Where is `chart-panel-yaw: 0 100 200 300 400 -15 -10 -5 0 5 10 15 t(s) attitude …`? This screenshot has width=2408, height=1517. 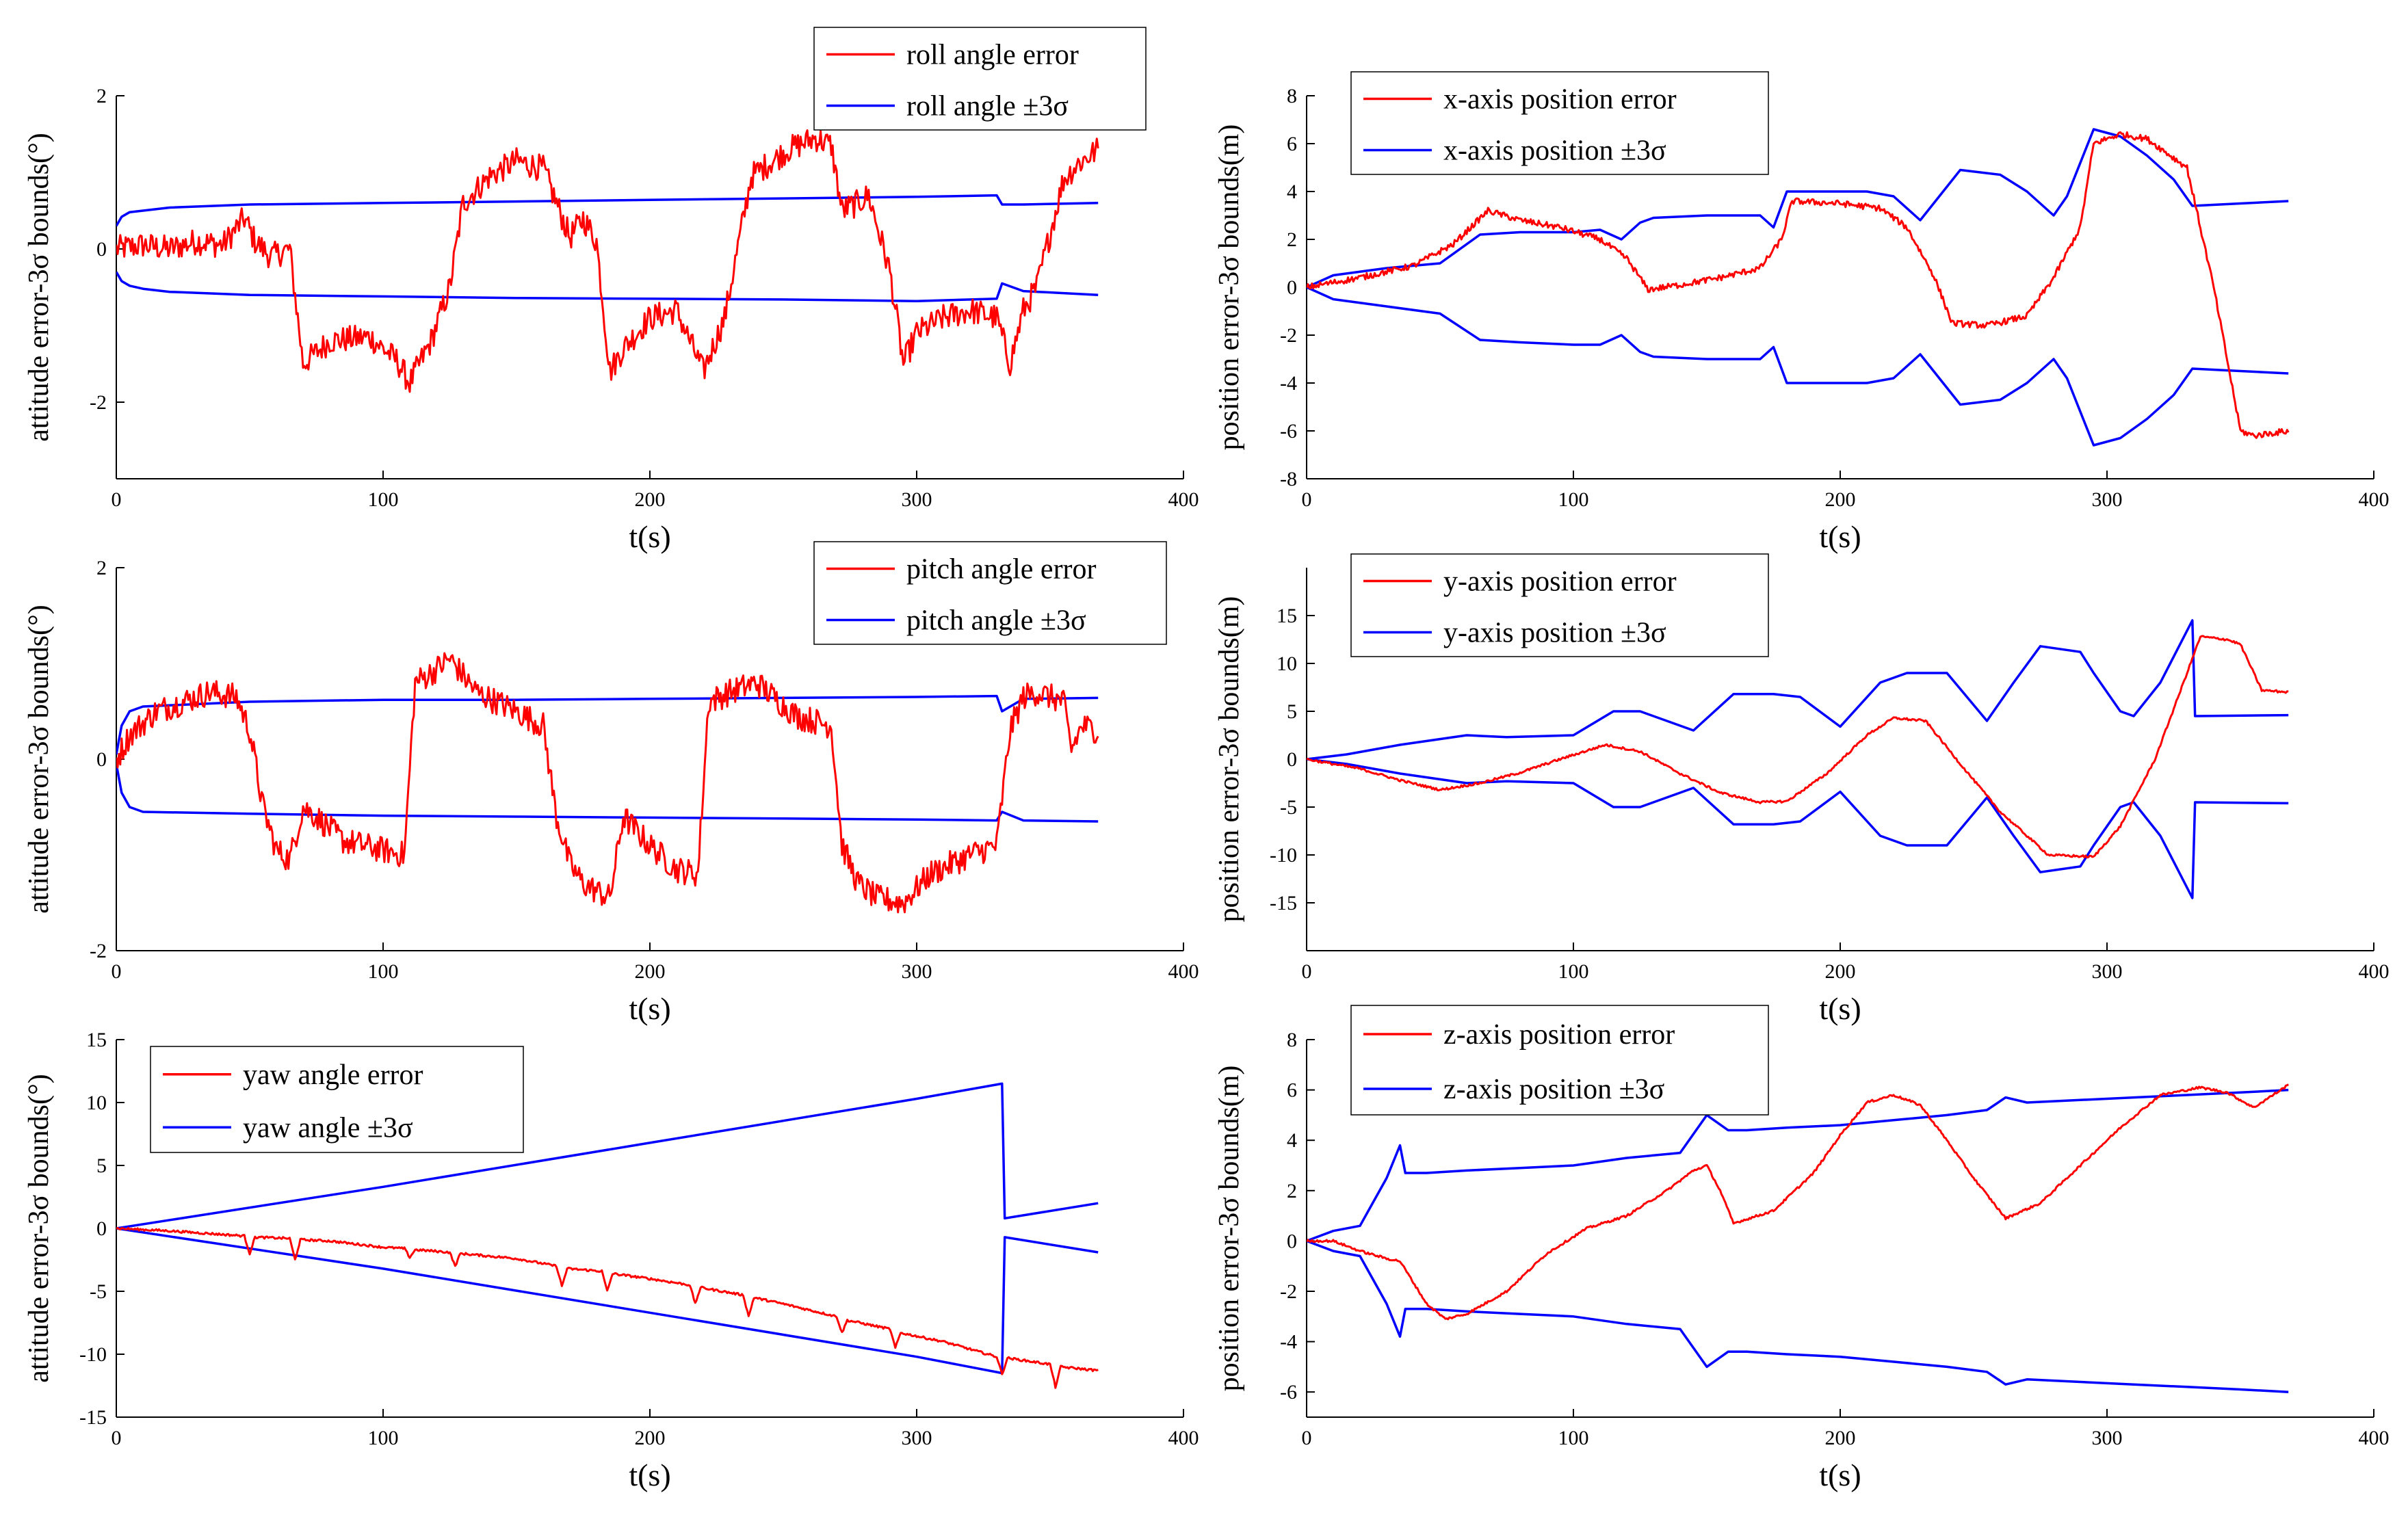
chart-panel-yaw: 0 100 200 300 400 -15 -10 -5 0 5 10 15 t(s) attitude … is located at coordinates (611, 1260).